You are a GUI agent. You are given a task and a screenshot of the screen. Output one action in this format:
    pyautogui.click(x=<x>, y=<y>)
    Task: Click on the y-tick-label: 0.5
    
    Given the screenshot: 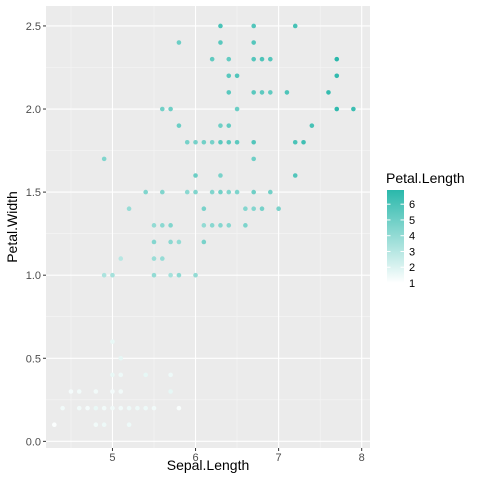 What is the action you would take?
    pyautogui.click(x=33, y=359)
    